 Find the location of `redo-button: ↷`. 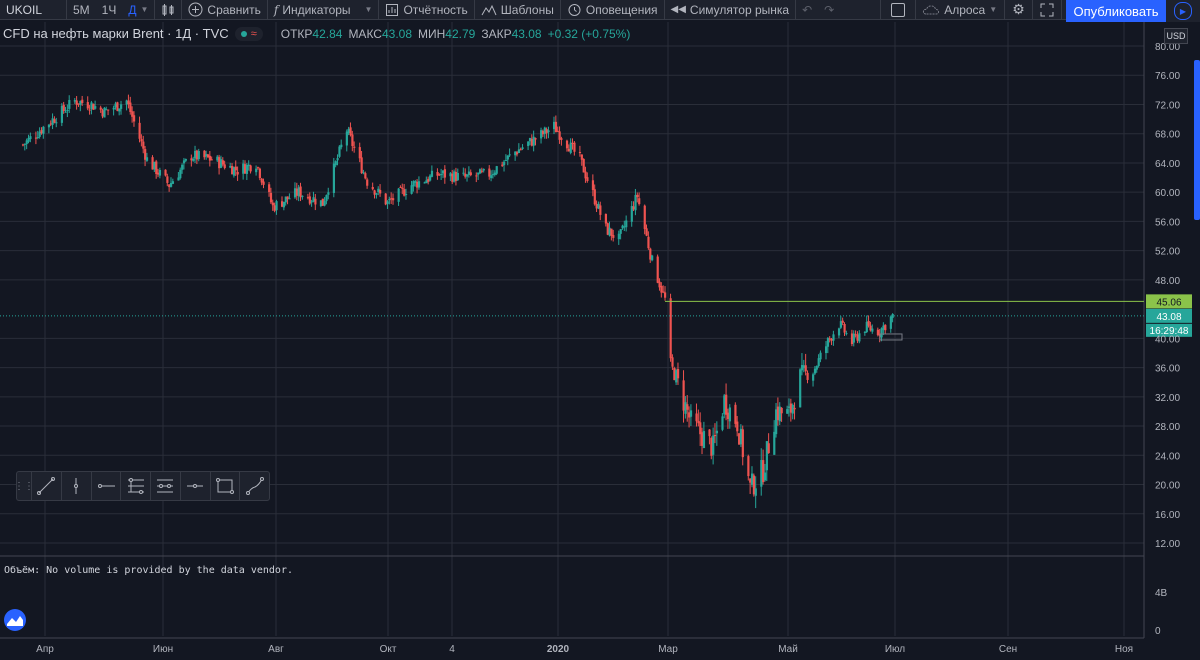

redo-button: ↷ is located at coordinates (829, 10).